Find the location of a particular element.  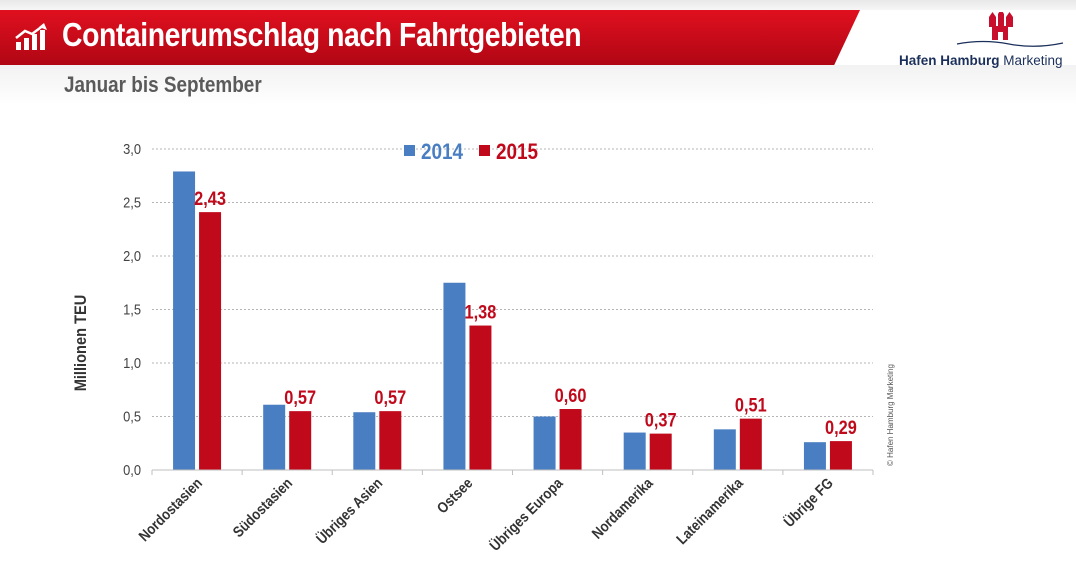

legend-label: 2015 is located at coordinates (517, 152).